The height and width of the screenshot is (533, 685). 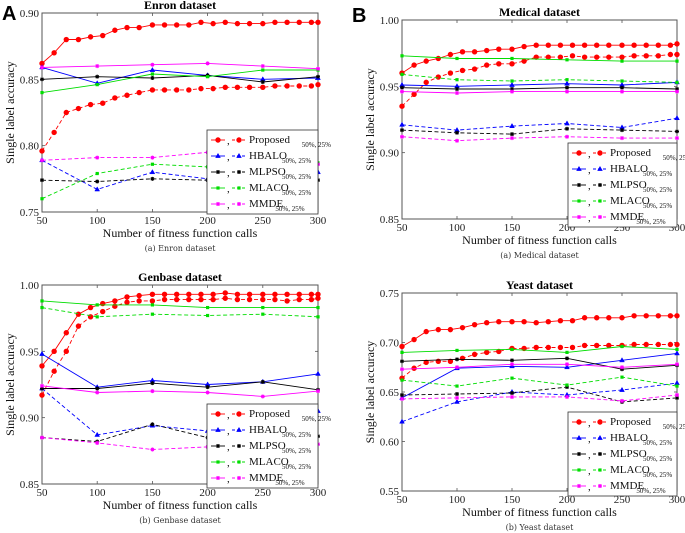 What do you see at coordinates (540, 527) in the screenshot?
I see `chart-caption: (b) Yeast dataset` at bounding box center [540, 527].